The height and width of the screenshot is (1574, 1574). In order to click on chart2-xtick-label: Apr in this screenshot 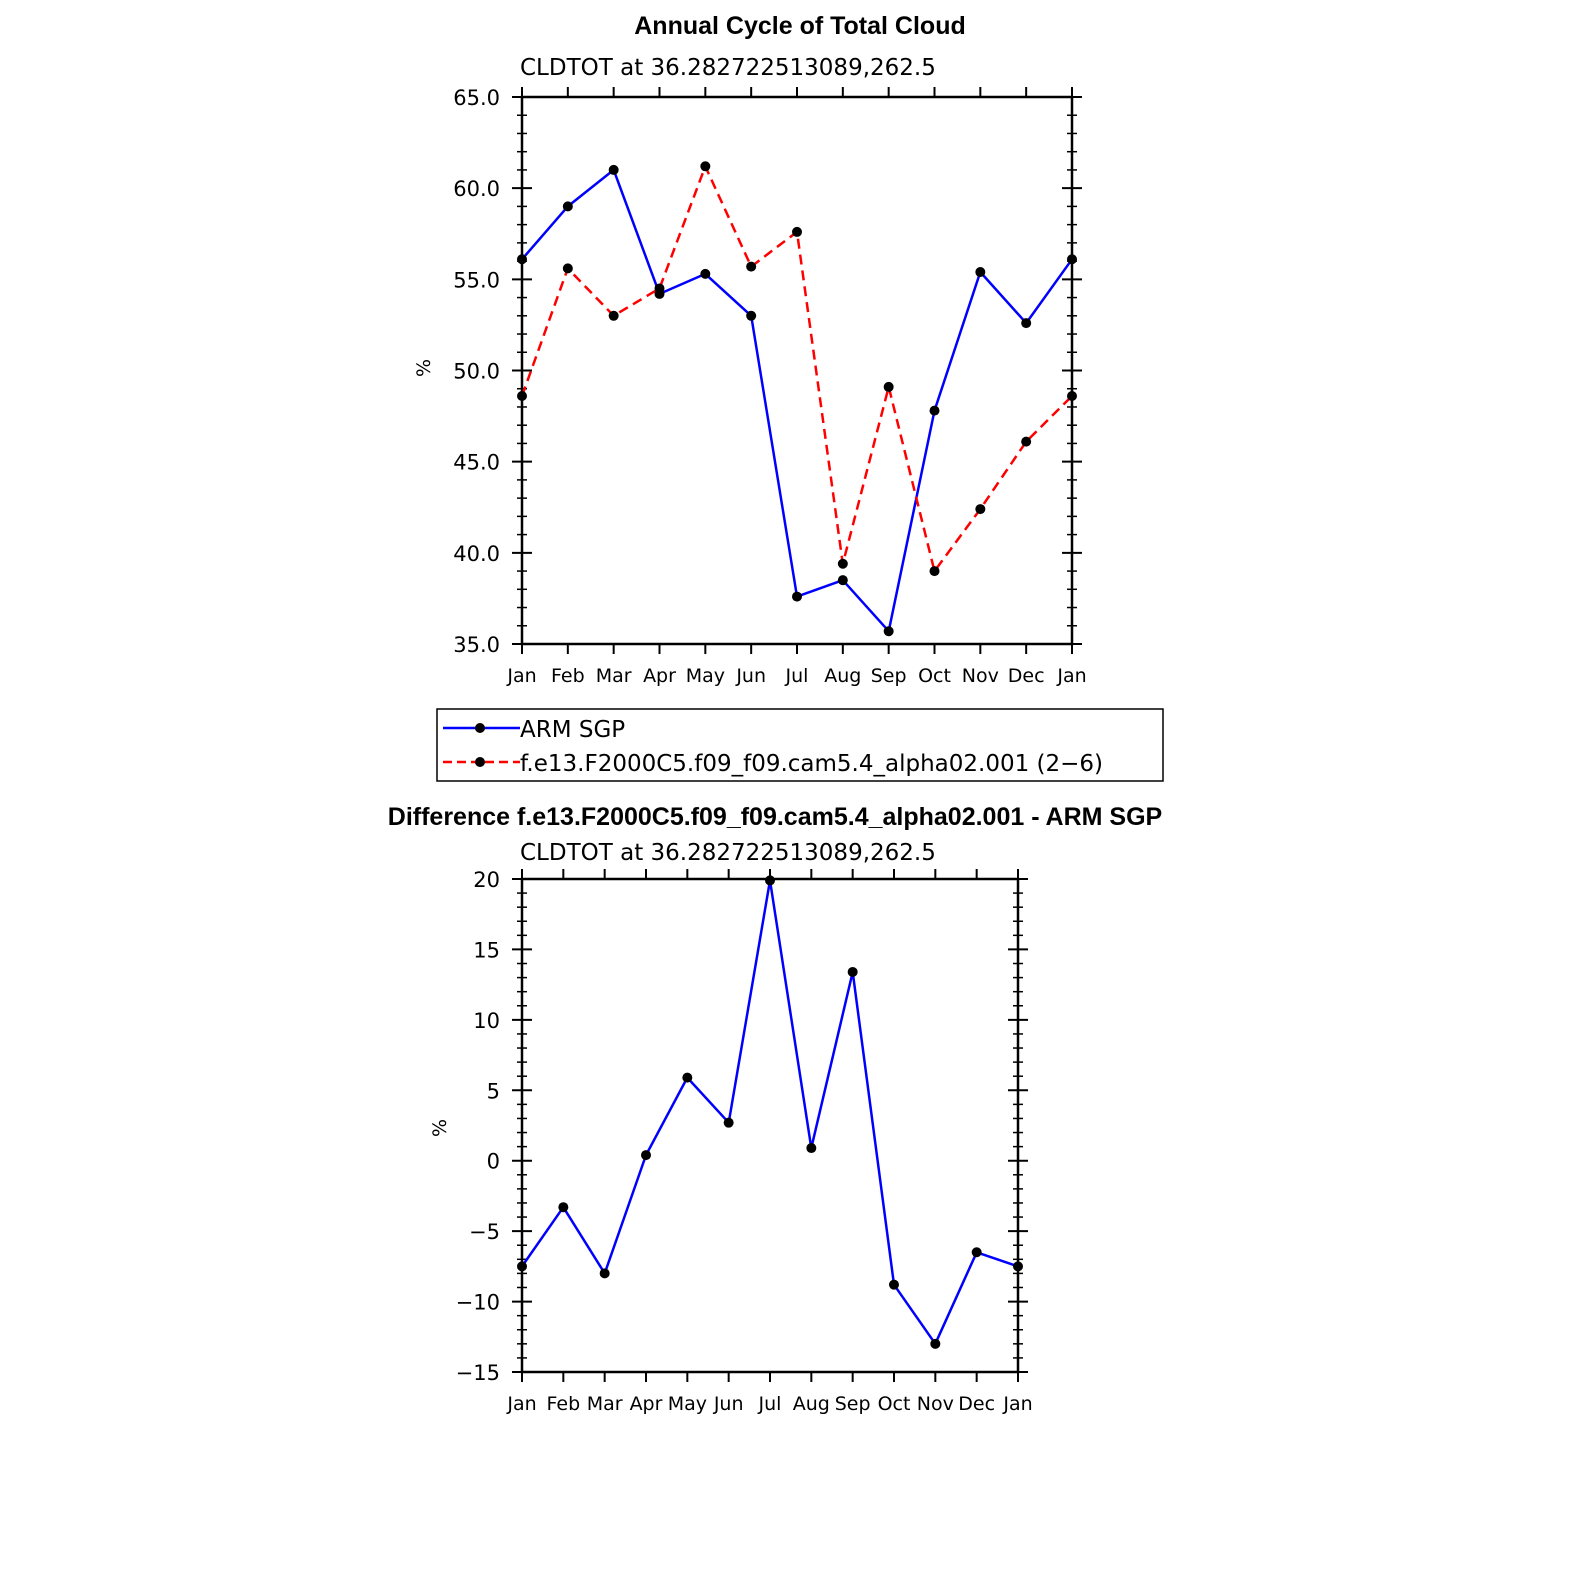, I will do `click(646, 1404)`.